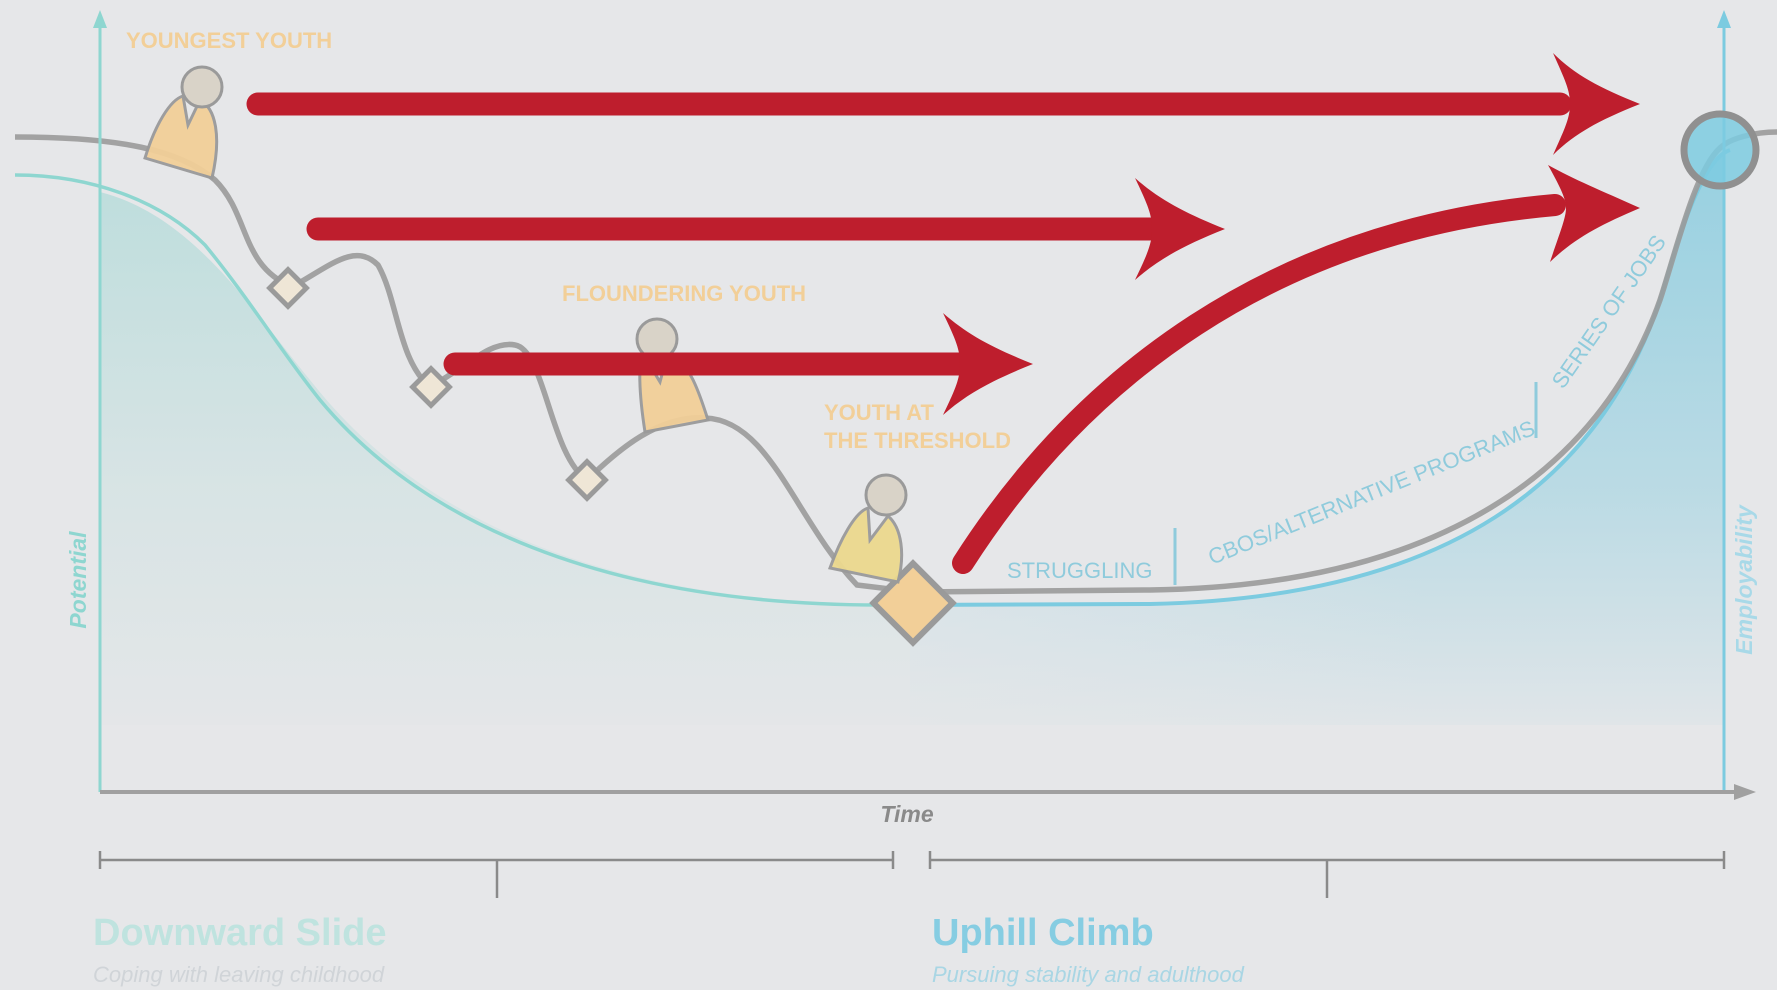  What do you see at coordinates (1744, 579) in the screenshot?
I see `right-axis-label: Employability` at bounding box center [1744, 579].